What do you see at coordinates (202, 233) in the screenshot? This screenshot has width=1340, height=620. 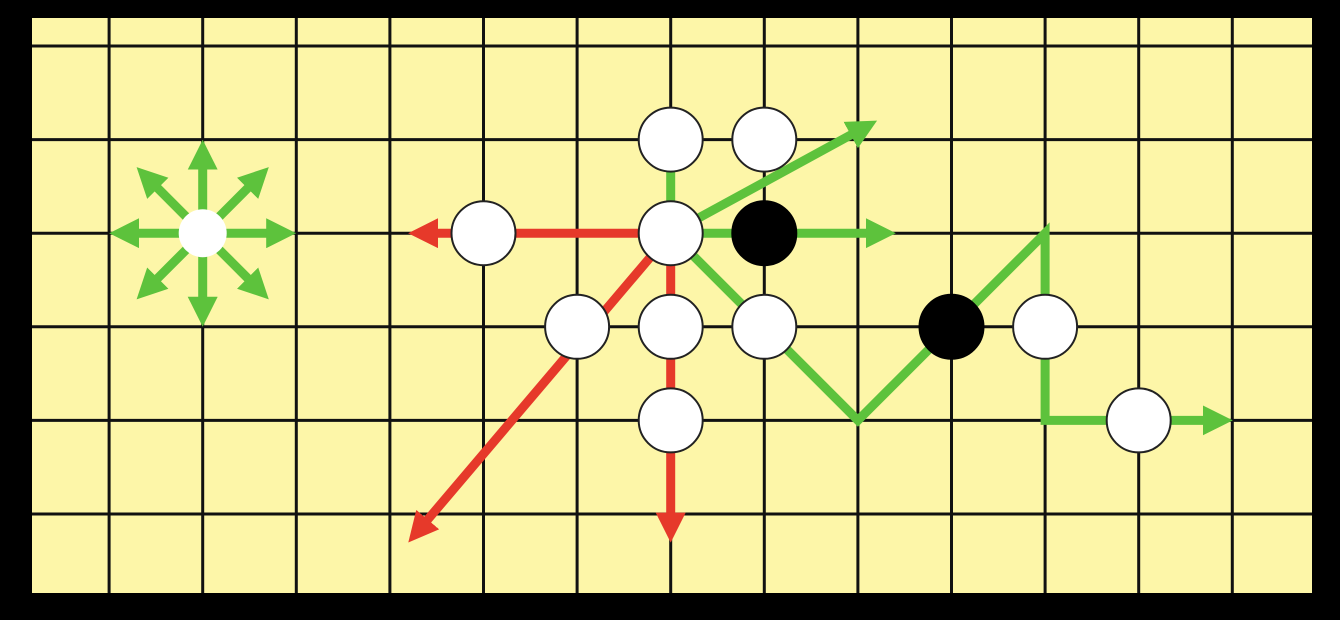 I see `single-white-stone` at bounding box center [202, 233].